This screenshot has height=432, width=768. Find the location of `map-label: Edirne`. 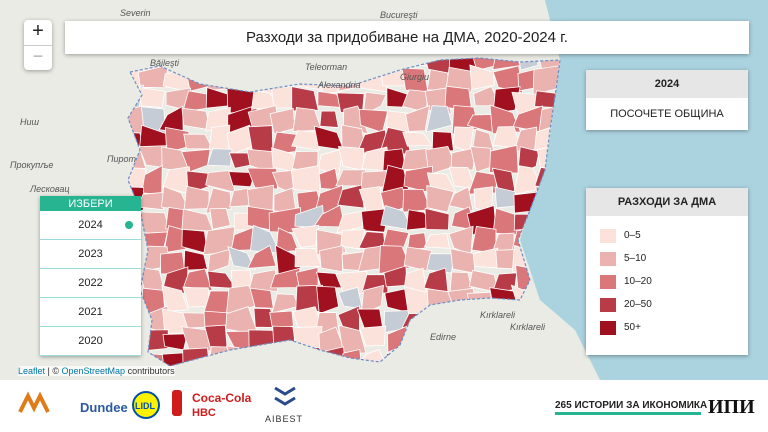

map-label: Edirne is located at coordinates (443, 337).